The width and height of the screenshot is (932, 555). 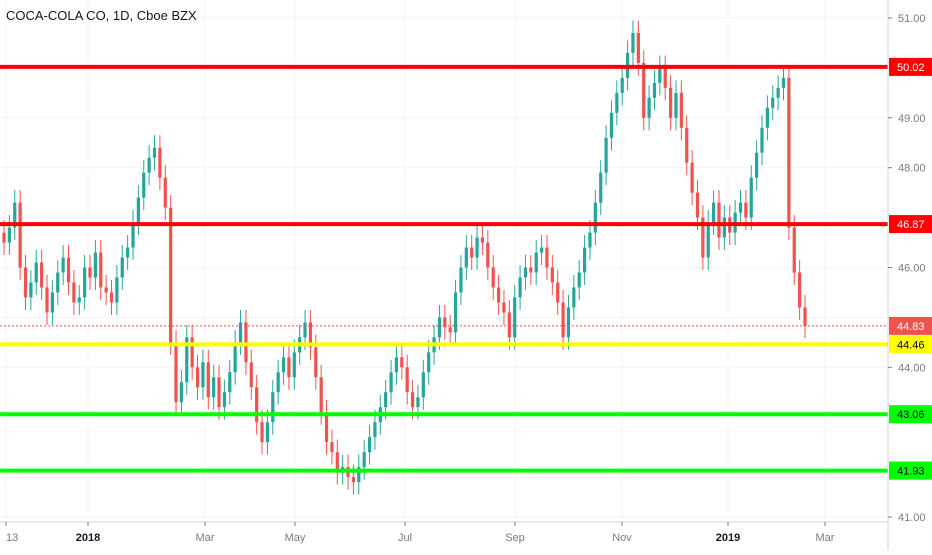 I want to click on level-badge-label: 43.06, so click(x=911, y=415).